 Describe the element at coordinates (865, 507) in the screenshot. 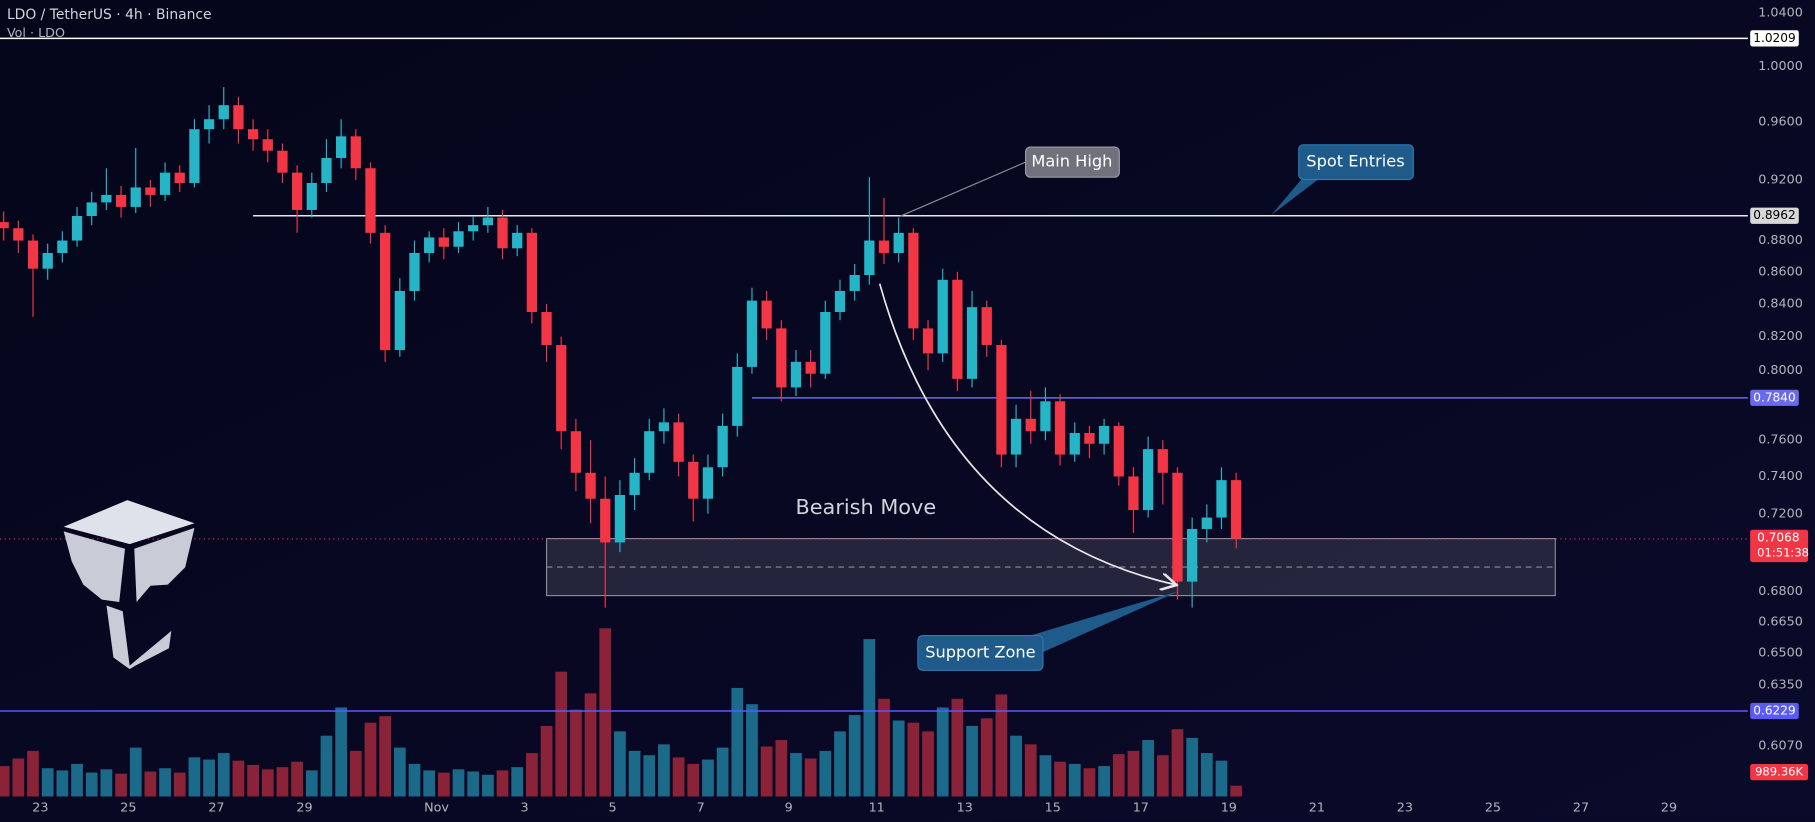

I see `bearish-move: Bearish Move` at that location.